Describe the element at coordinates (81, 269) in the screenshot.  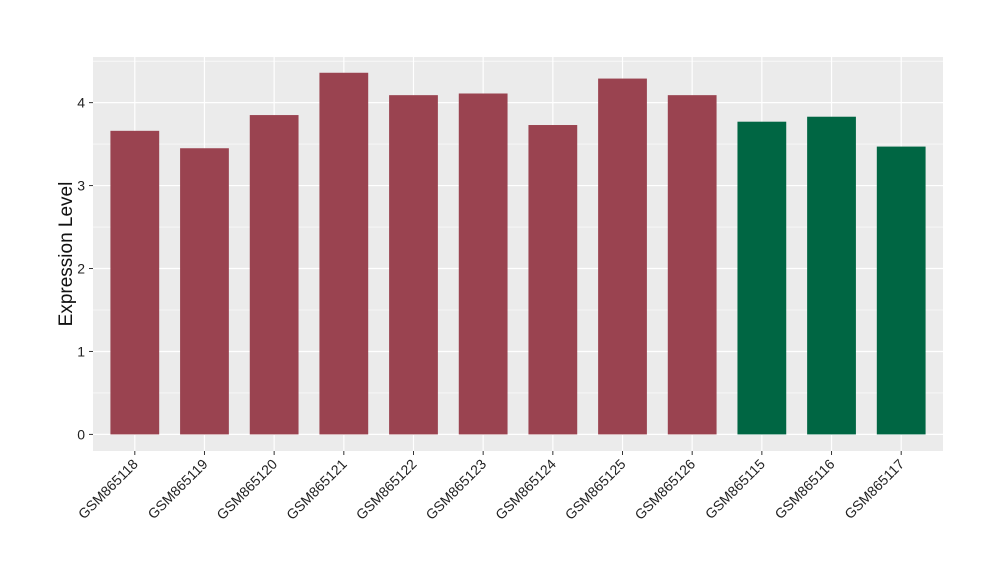
I see `y-tick-label: 2` at that location.